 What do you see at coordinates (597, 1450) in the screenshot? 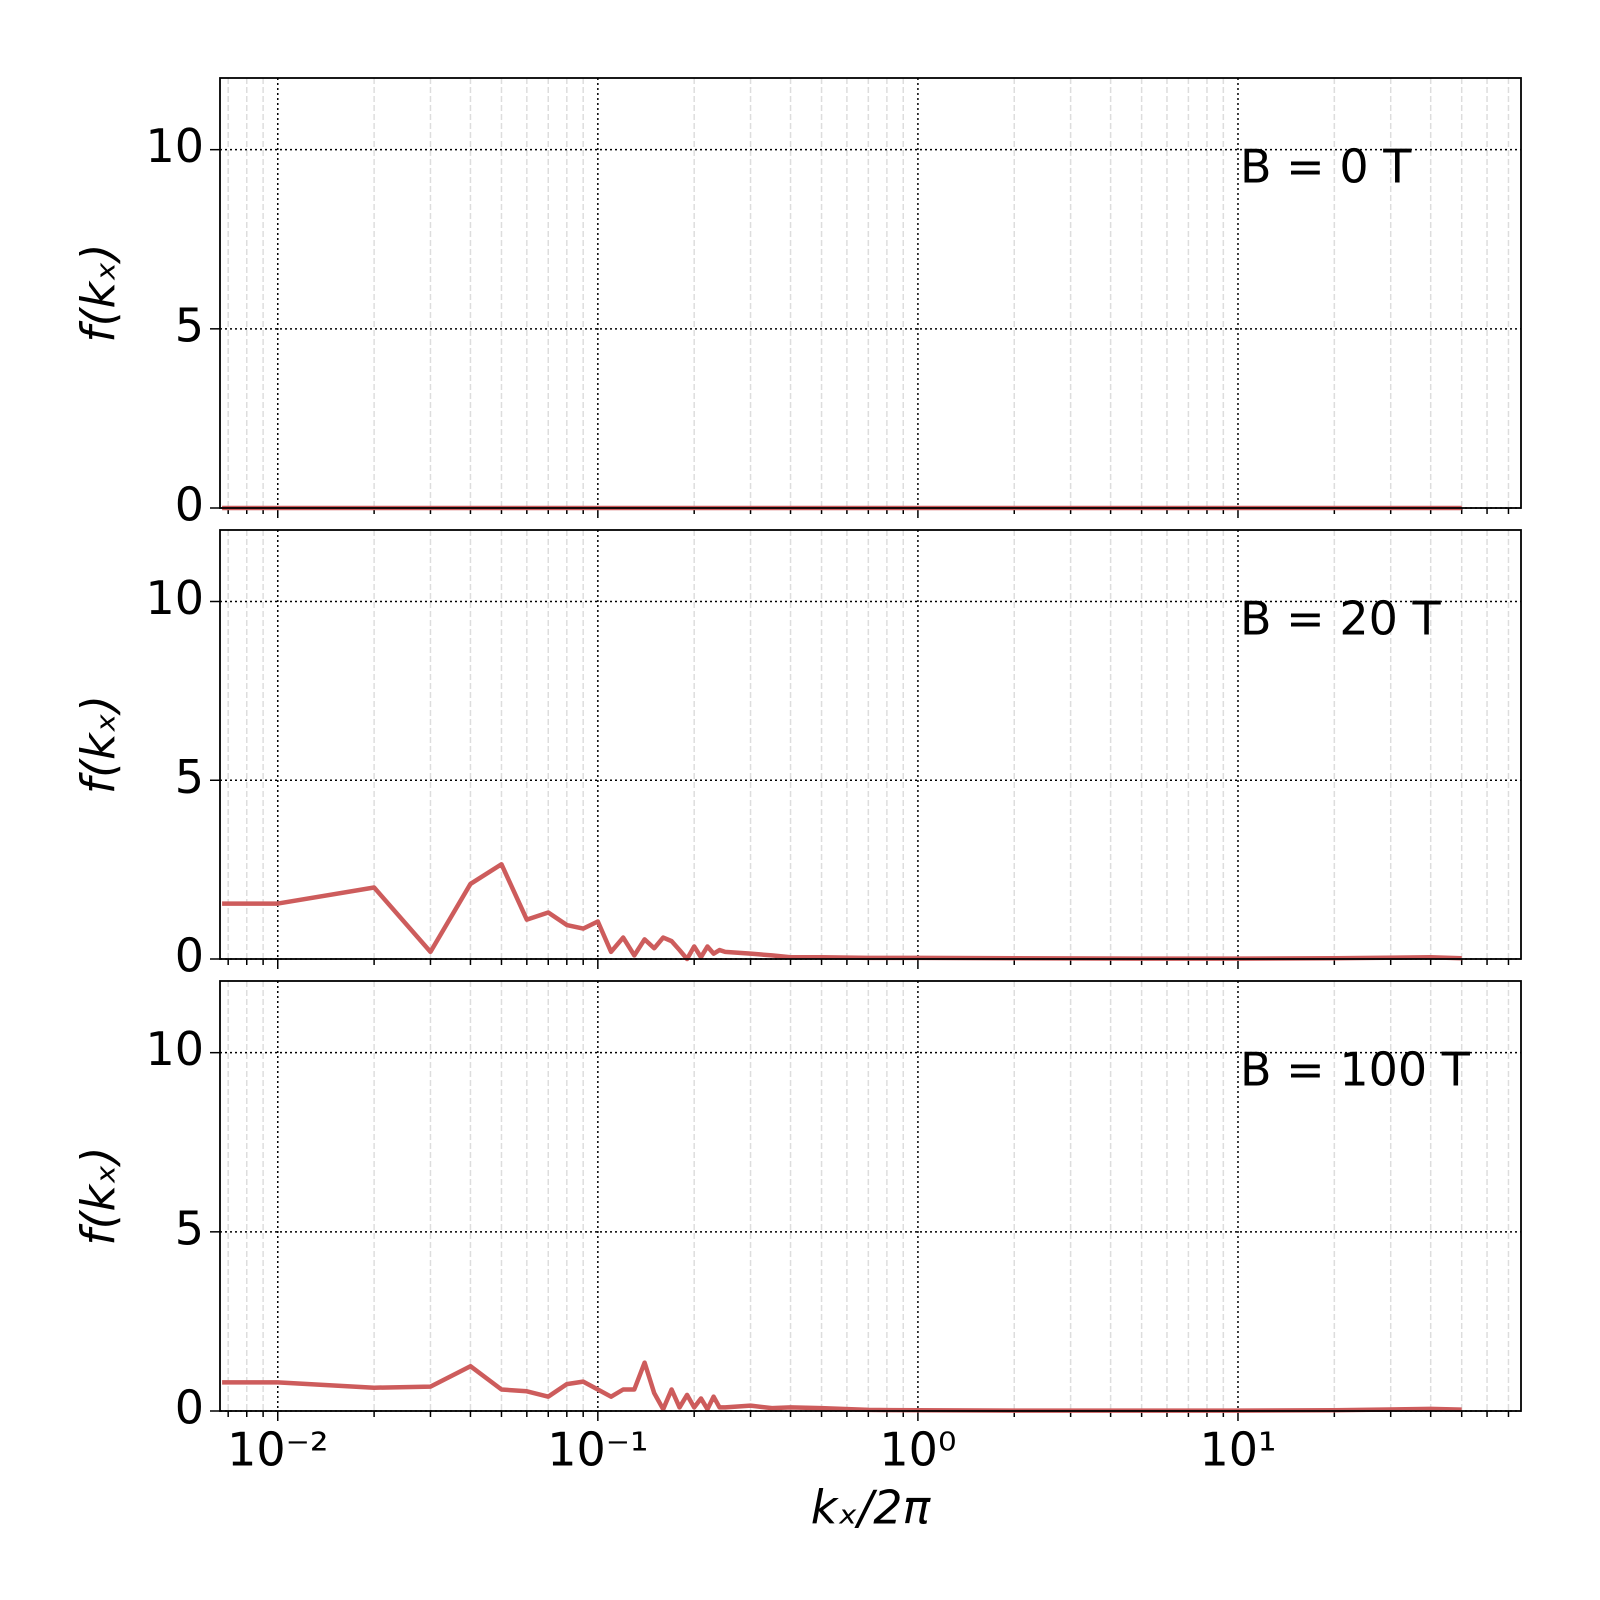
I see `x-tick-label: 10⁻¹` at bounding box center [597, 1450].